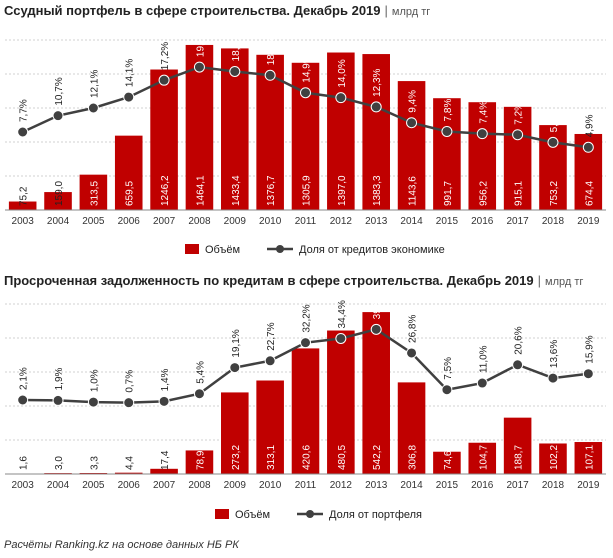  I want to click on bar-label-2007: 17,4, so click(165, 460).